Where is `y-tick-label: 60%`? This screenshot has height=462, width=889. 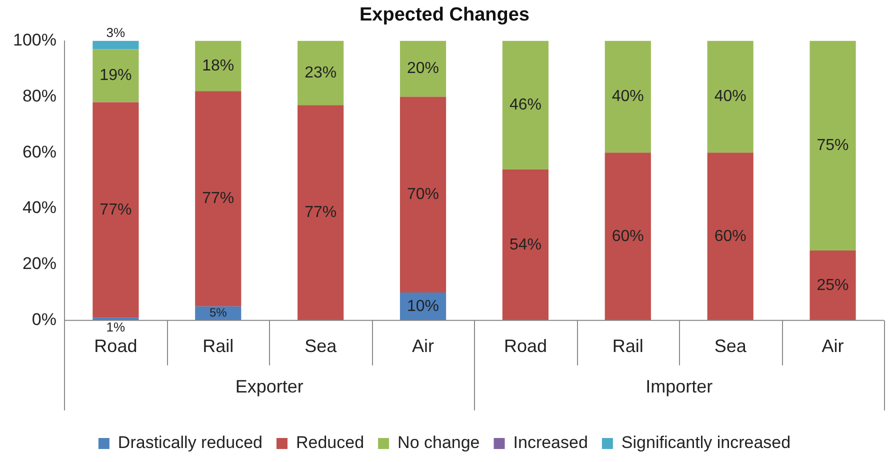 y-tick-label: 60% is located at coordinates (39, 152).